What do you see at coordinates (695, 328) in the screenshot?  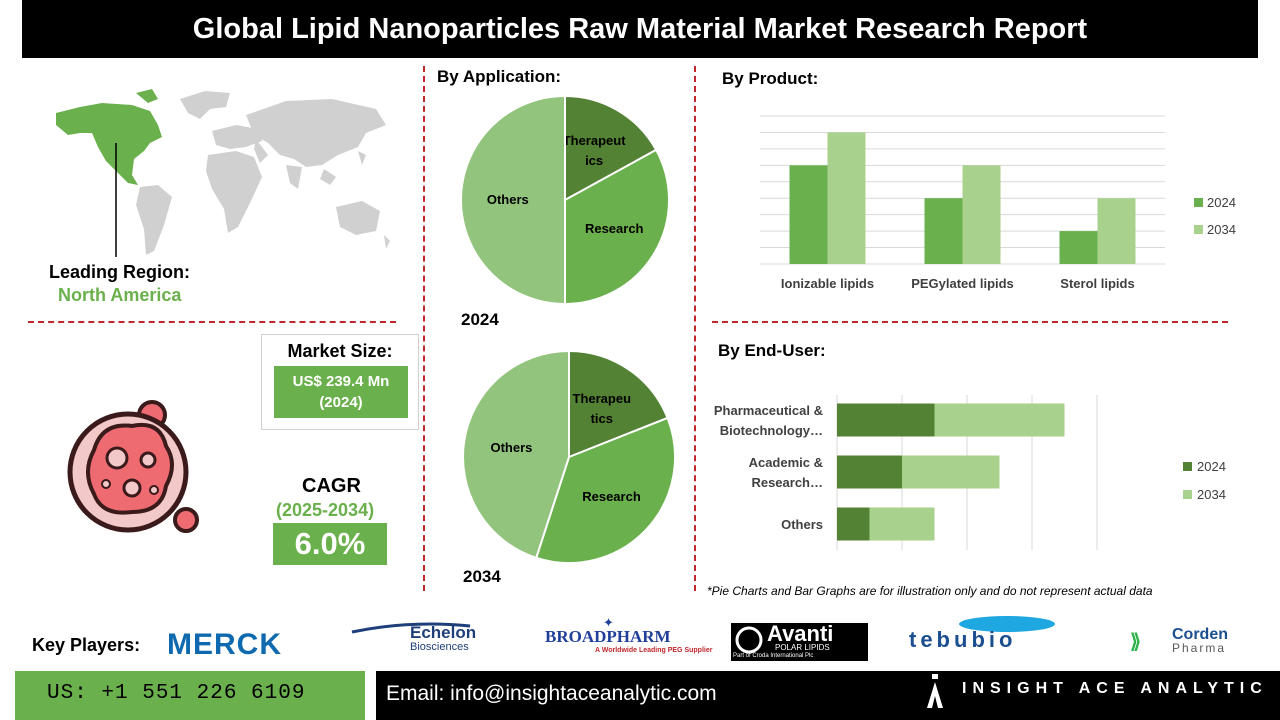 I see `divider-right` at bounding box center [695, 328].